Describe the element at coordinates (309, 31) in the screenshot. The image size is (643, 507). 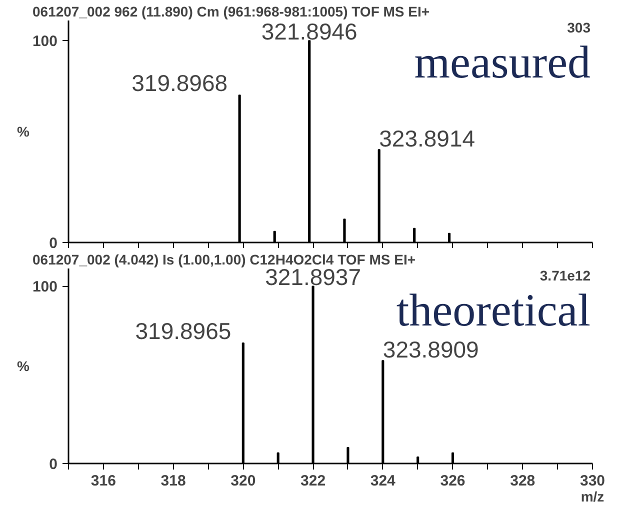
I see `annotation: 321.8946` at that location.